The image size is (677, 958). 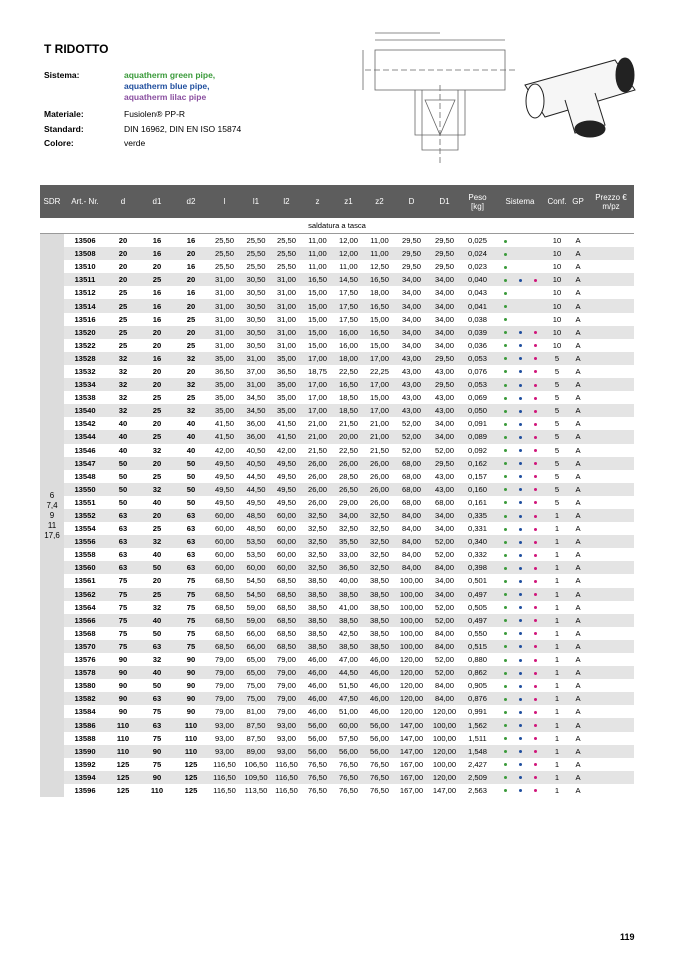 What do you see at coordinates (85, 306) in the screenshot?
I see `cell: 13514` at bounding box center [85, 306].